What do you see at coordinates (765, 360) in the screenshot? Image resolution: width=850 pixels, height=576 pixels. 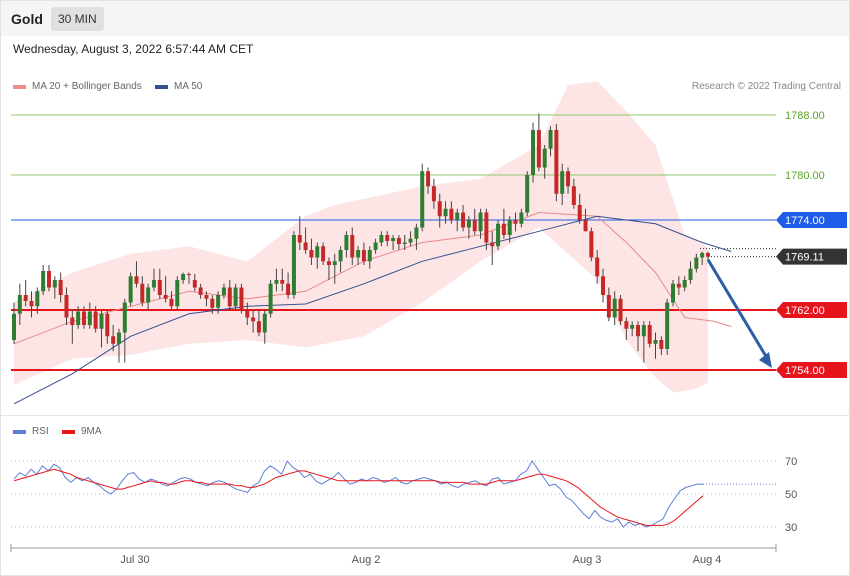 I see `forecast-arrow-head` at bounding box center [765, 360].